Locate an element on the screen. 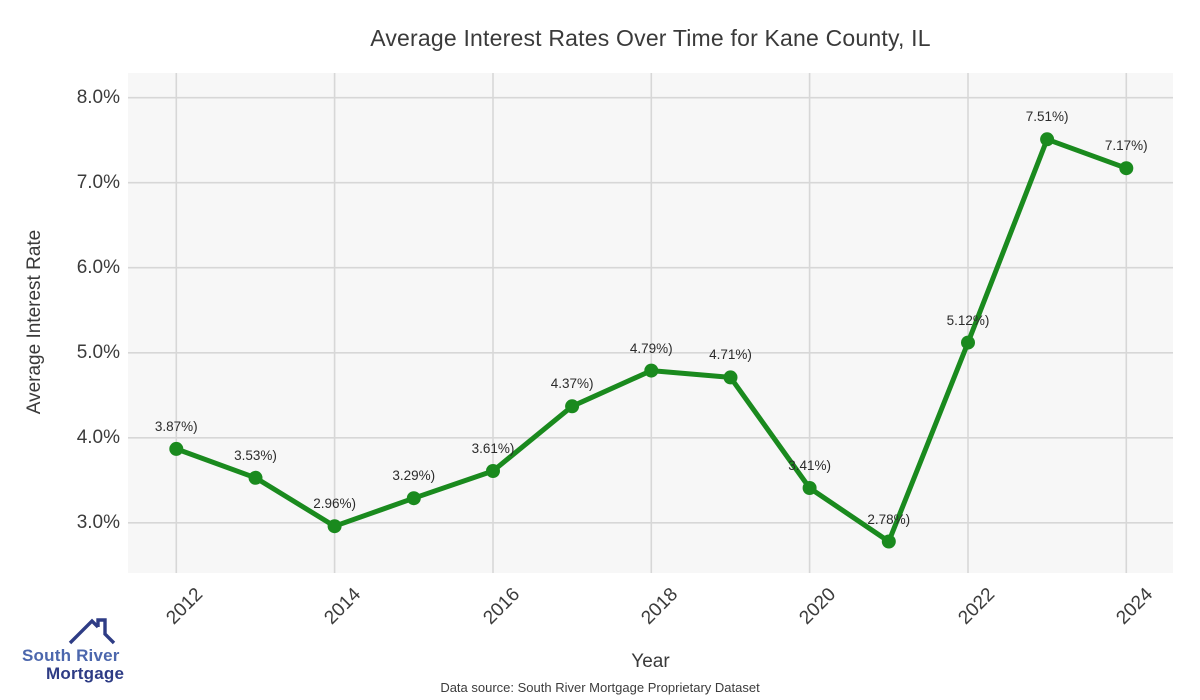  y-tick-label: 6.0% is located at coordinates (98, 267).